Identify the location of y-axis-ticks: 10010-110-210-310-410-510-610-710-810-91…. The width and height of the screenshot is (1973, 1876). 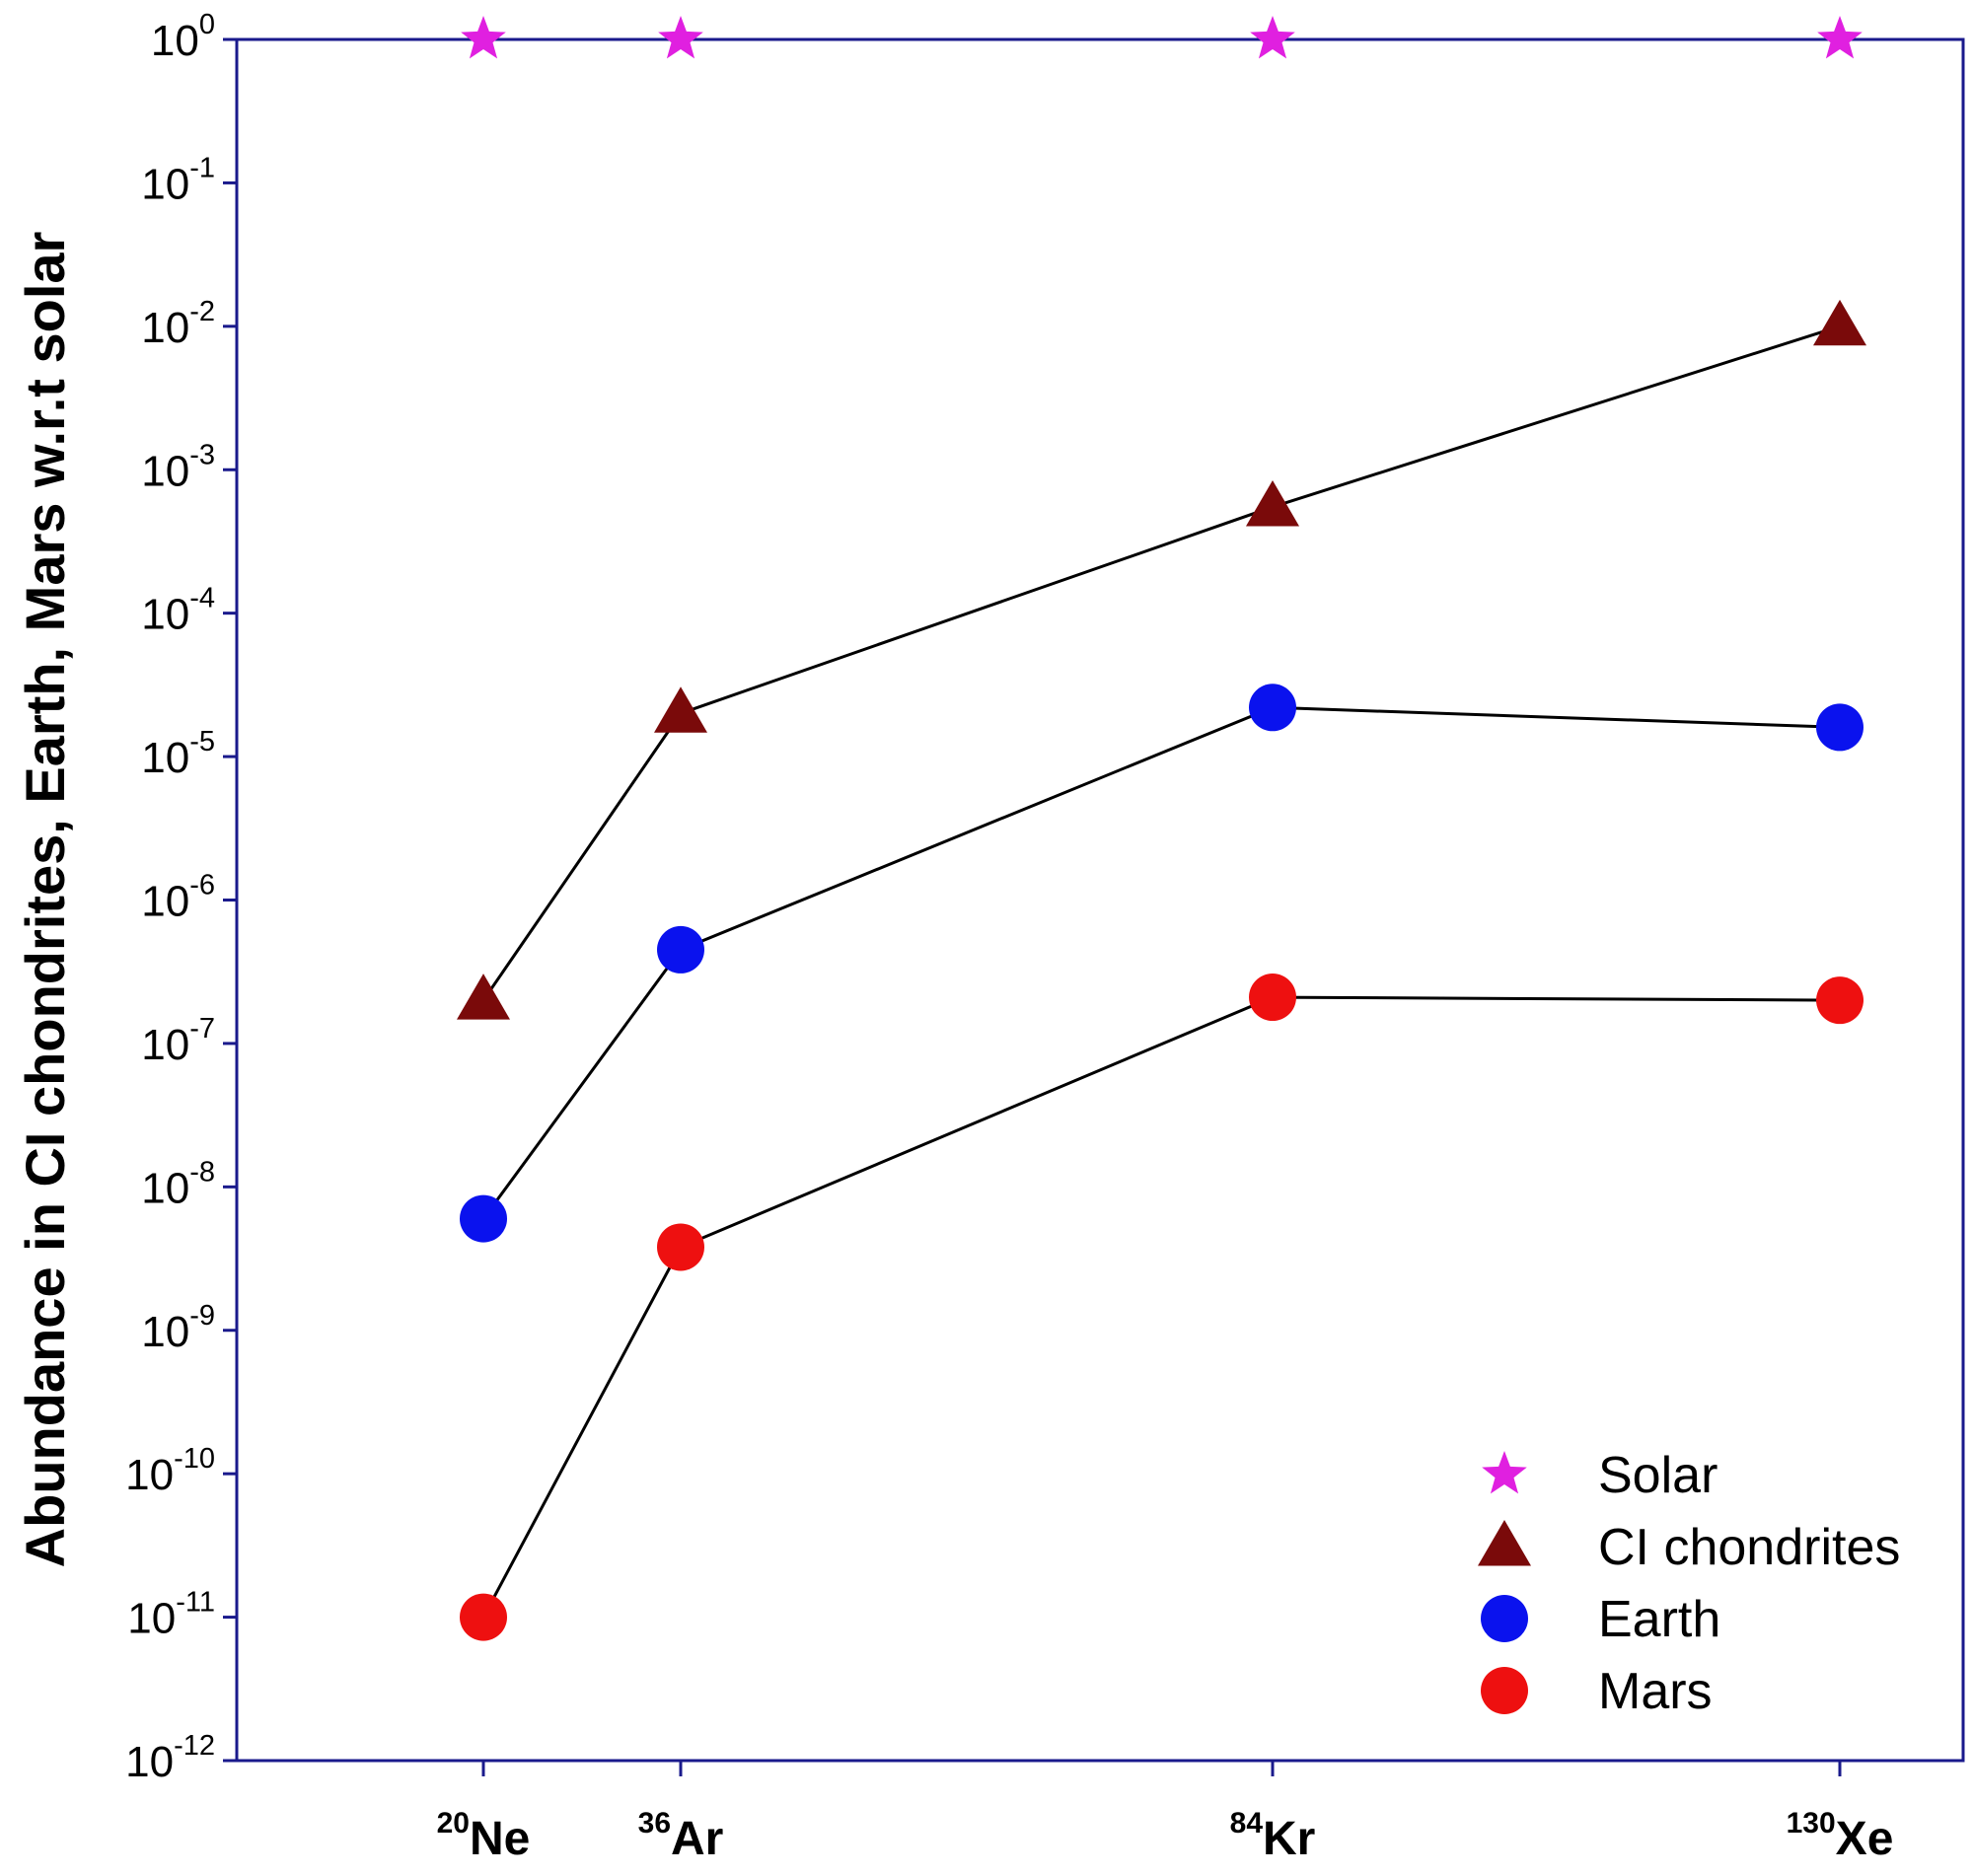
(181, 897).